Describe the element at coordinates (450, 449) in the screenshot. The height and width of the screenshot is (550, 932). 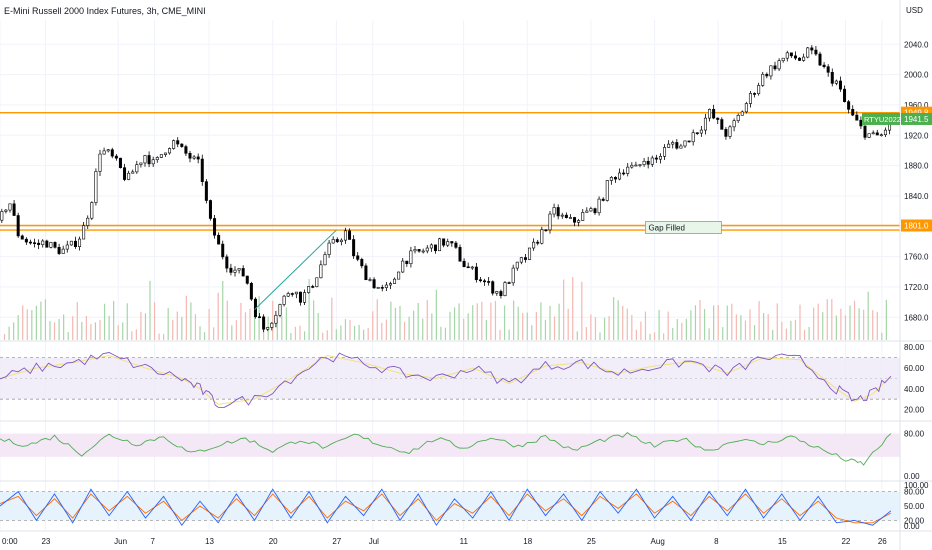
I see `indicator-pane` at that location.